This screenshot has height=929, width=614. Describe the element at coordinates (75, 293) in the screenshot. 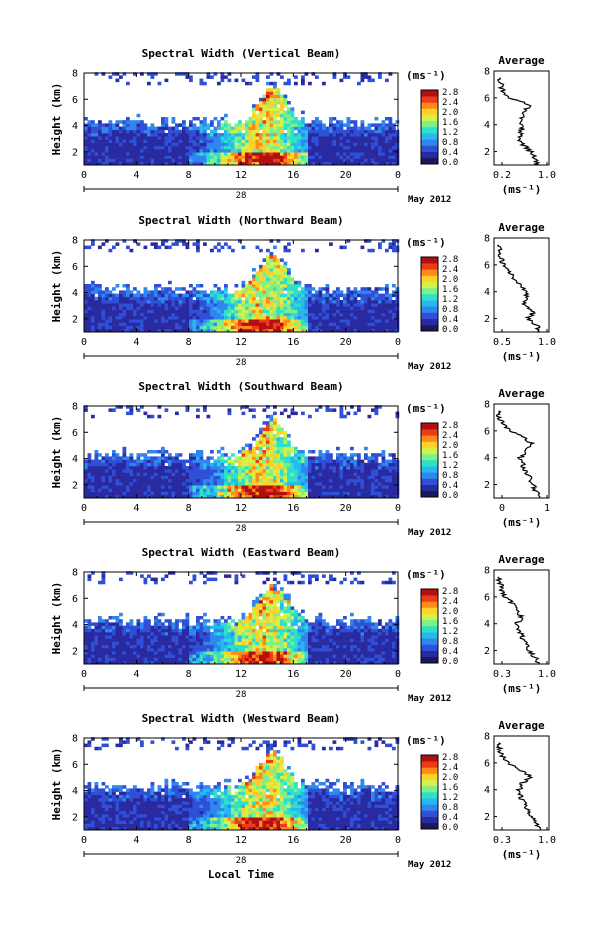

I see `y-tick-label: 4` at that location.